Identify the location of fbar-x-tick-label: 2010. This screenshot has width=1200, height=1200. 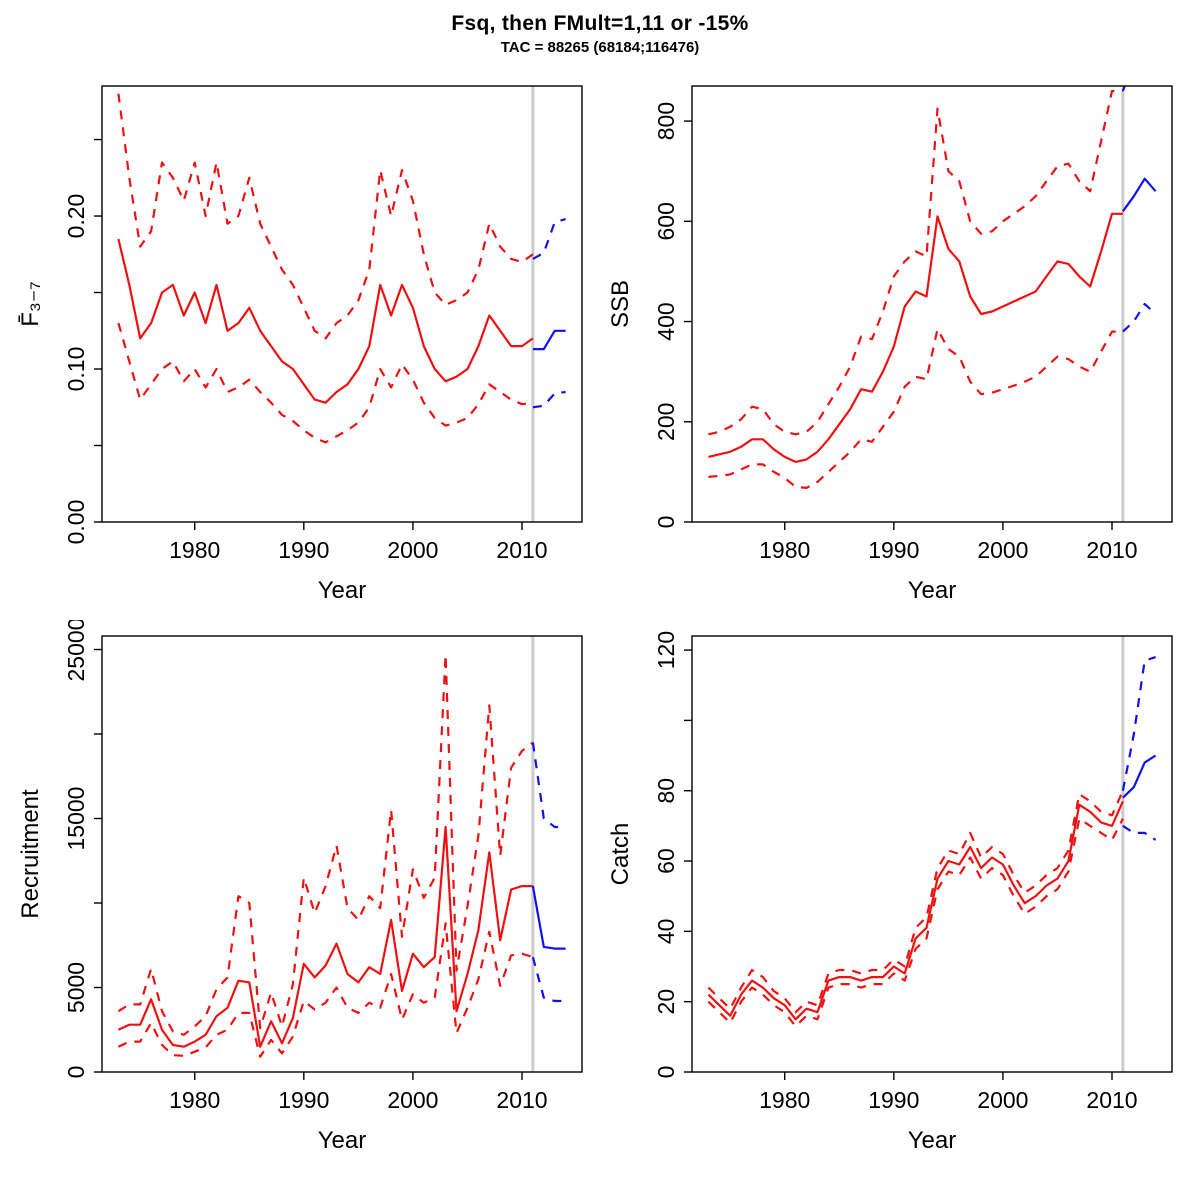
(521, 550).